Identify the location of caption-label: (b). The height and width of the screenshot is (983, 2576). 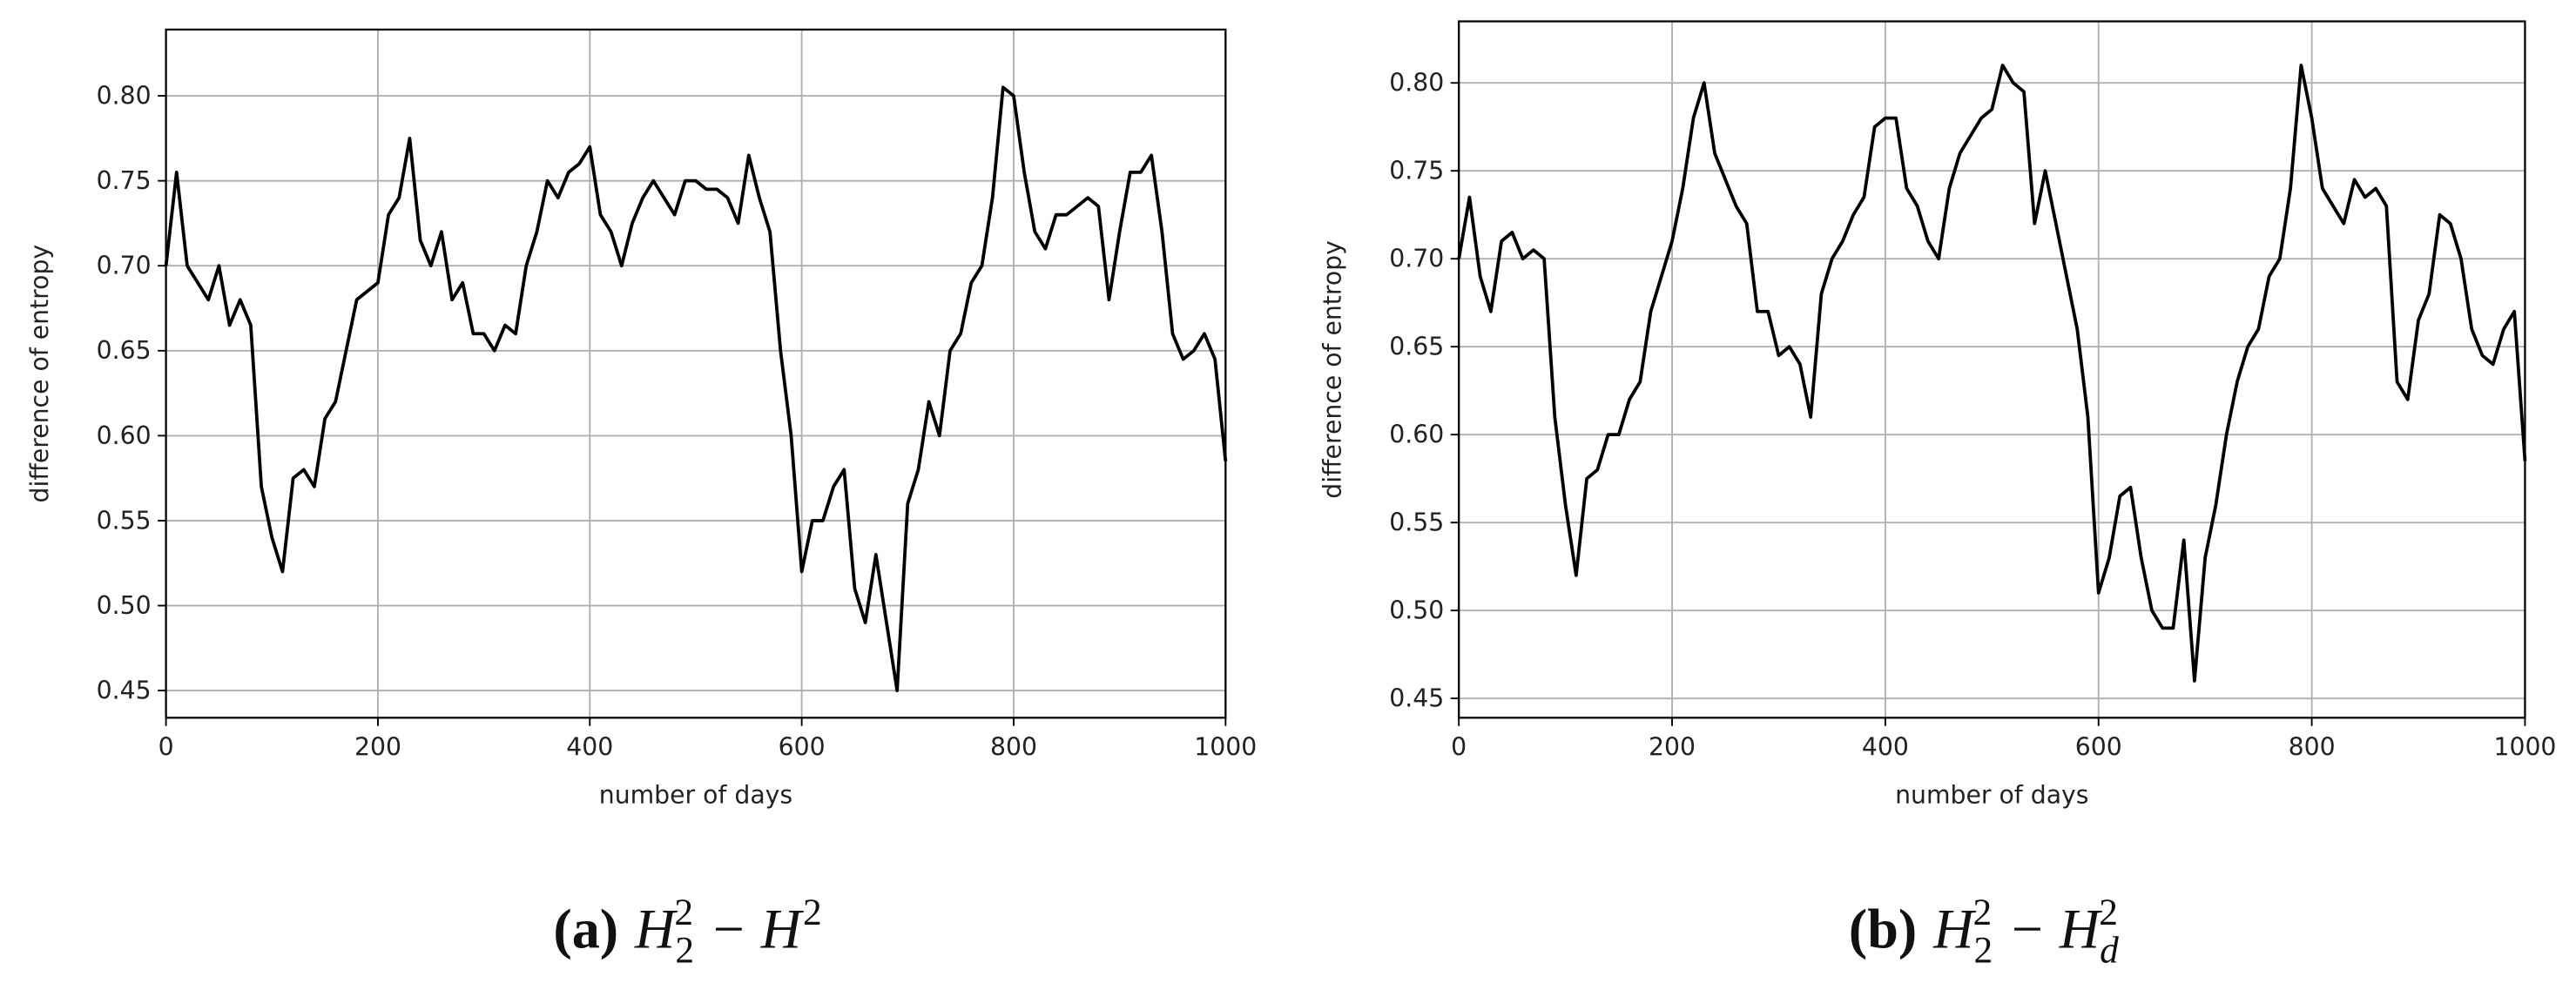
(1883, 928).